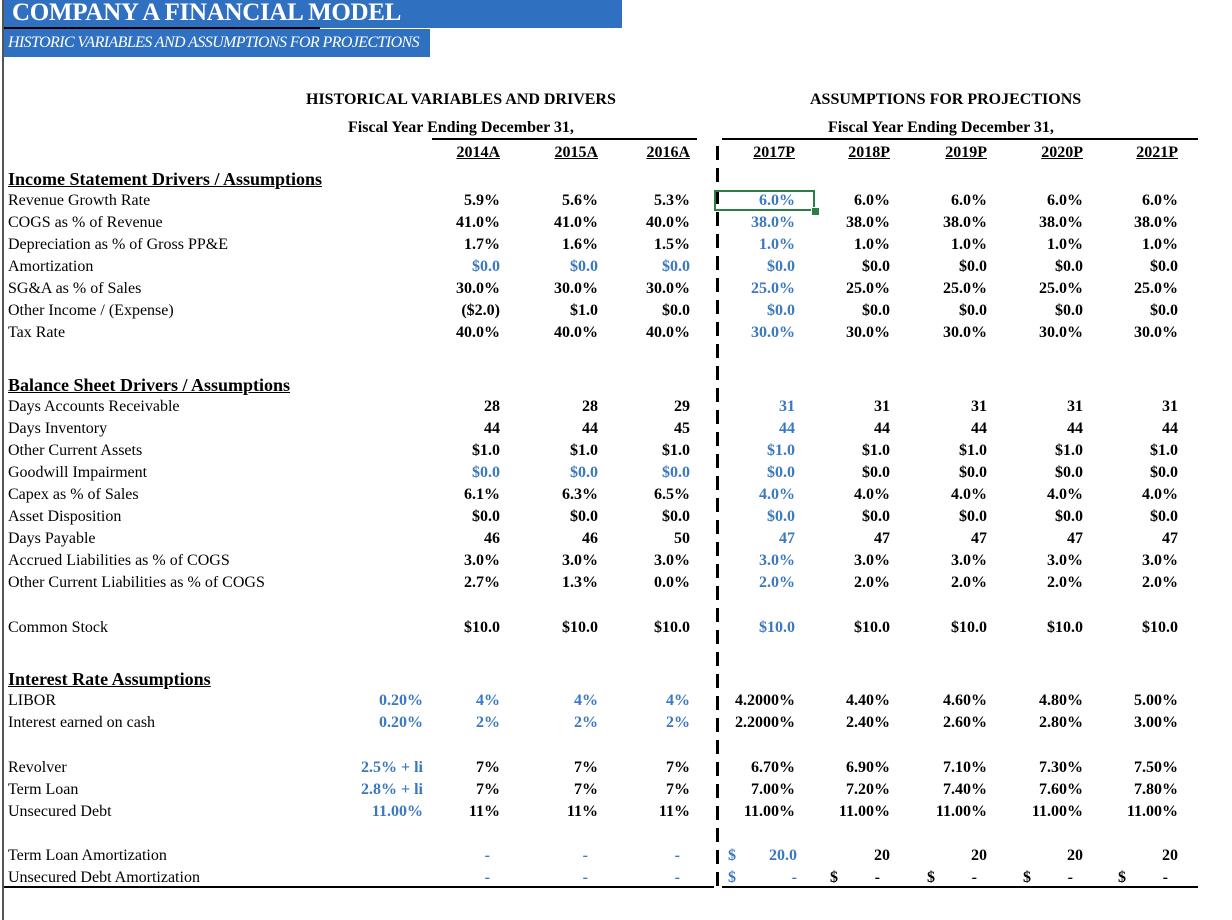 Image resolution: width=1232 pixels, height=920 pixels. Describe the element at coordinates (868, 222) in the screenshot. I see `value-cell: 38.0%` at that location.